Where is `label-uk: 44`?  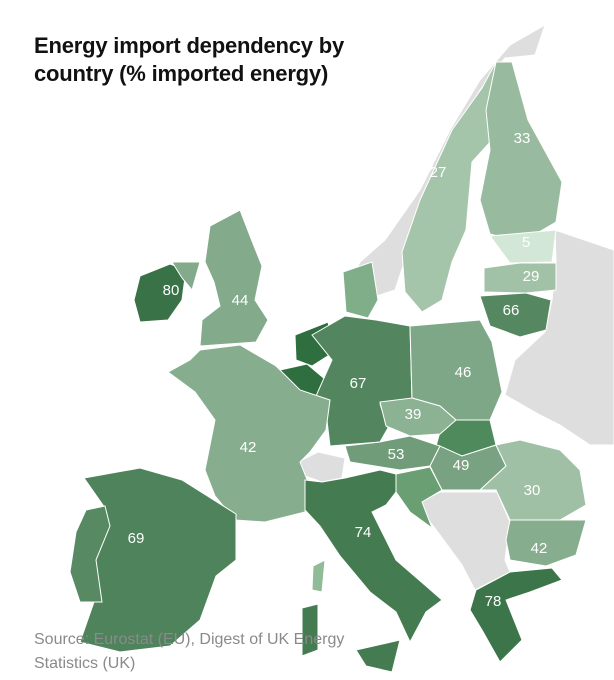 label-uk: 44 is located at coordinates (240, 300).